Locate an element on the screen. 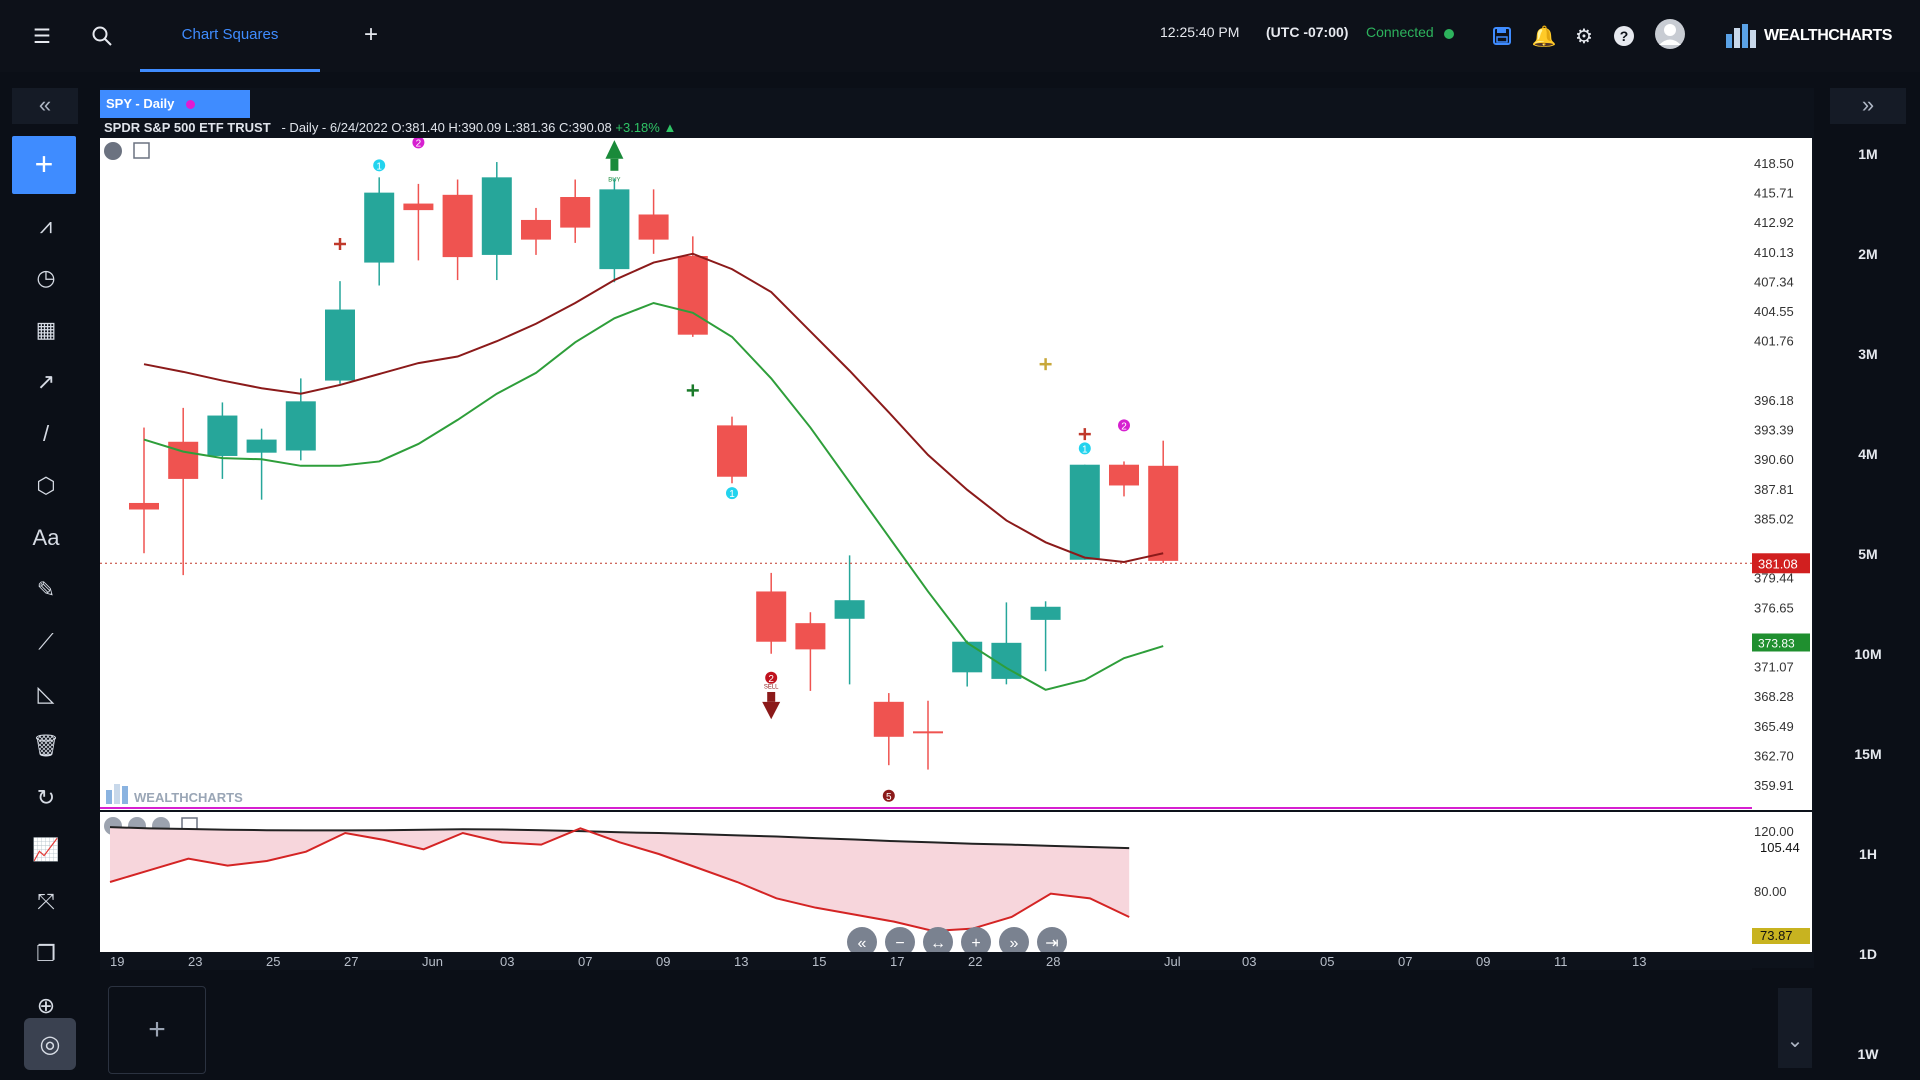  timeframe-2m: 2M is located at coordinates (1868, 254).